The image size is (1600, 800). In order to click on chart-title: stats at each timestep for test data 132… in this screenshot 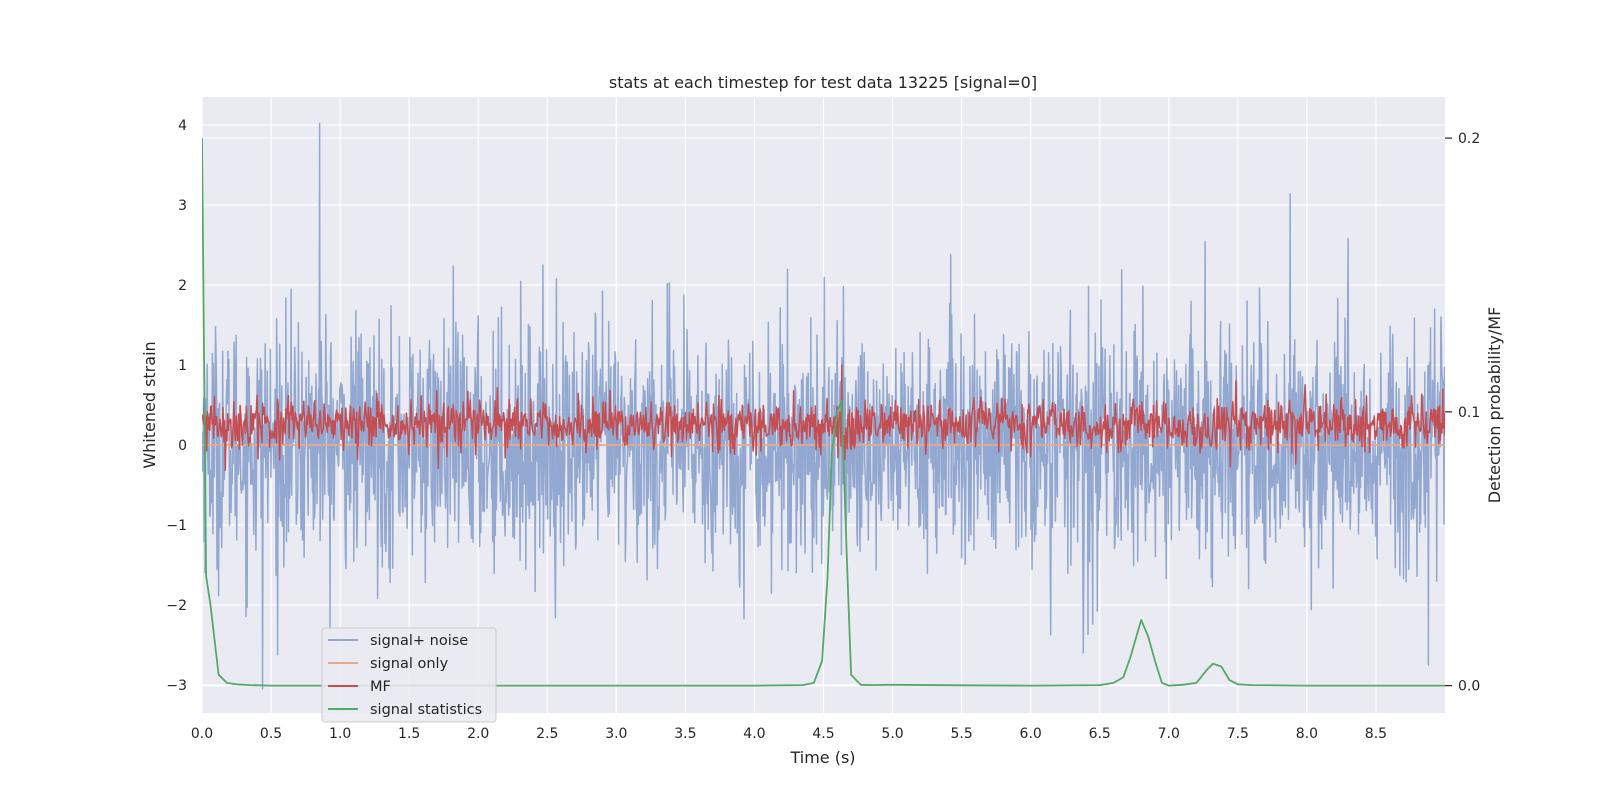, I will do `click(823, 82)`.